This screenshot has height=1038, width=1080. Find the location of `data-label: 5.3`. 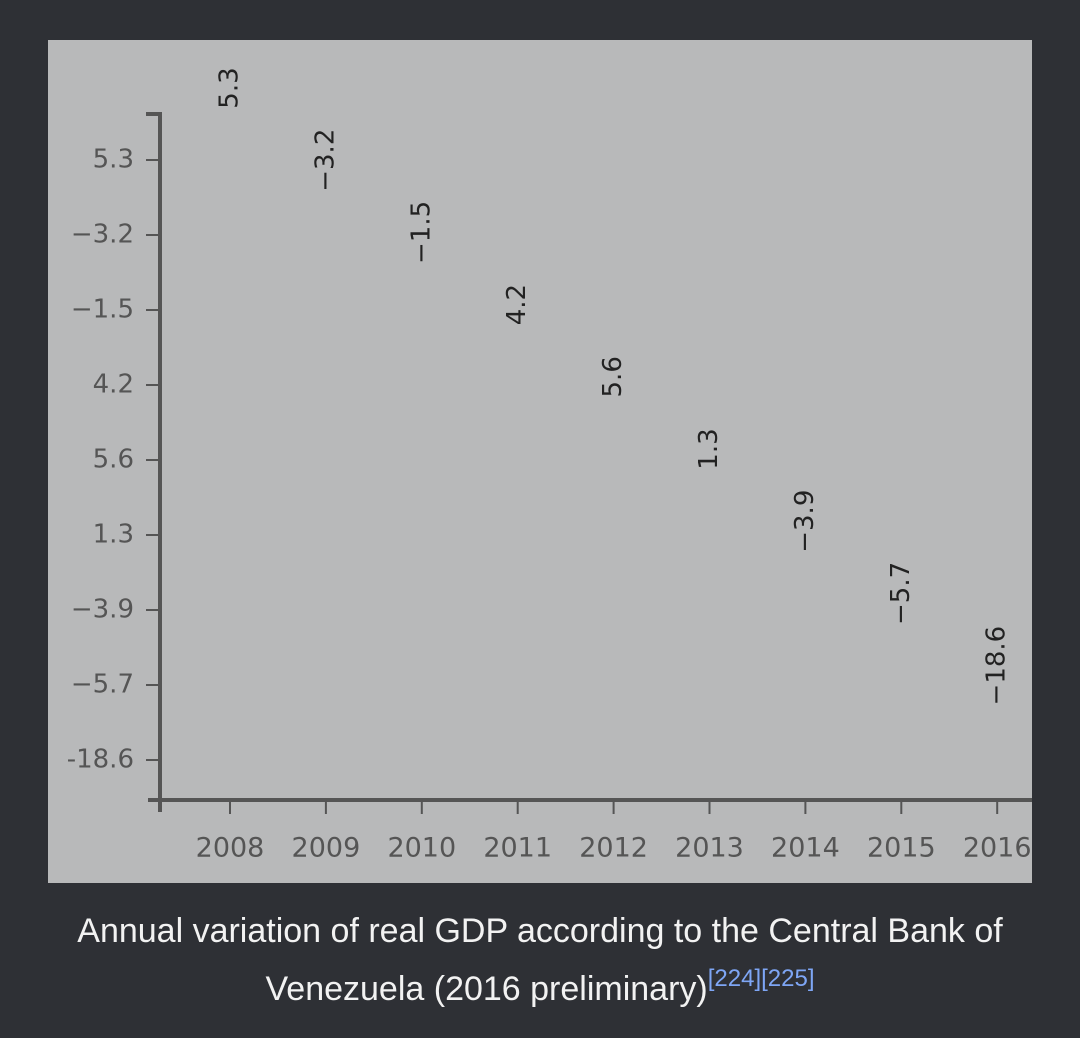

data-label: 5.3 is located at coordinates (230, 87).